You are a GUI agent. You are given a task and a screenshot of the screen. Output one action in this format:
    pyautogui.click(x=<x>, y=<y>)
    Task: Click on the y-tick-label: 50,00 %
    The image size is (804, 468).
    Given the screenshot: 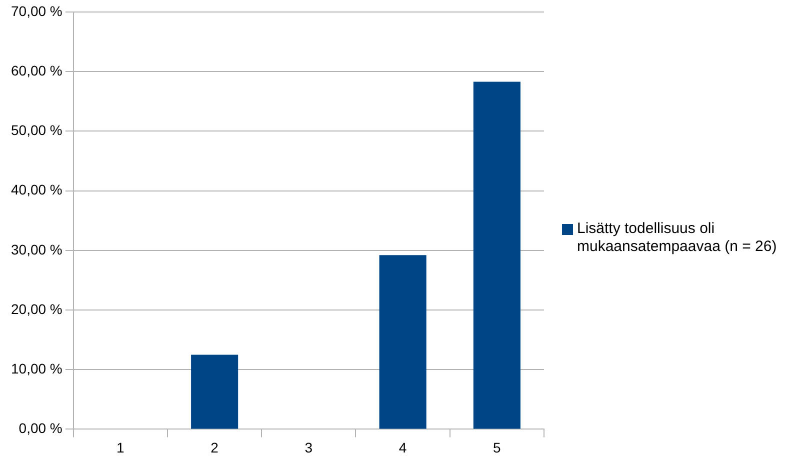 What is the action you would take?
    pyautogui.click(x=36, y=130)
    